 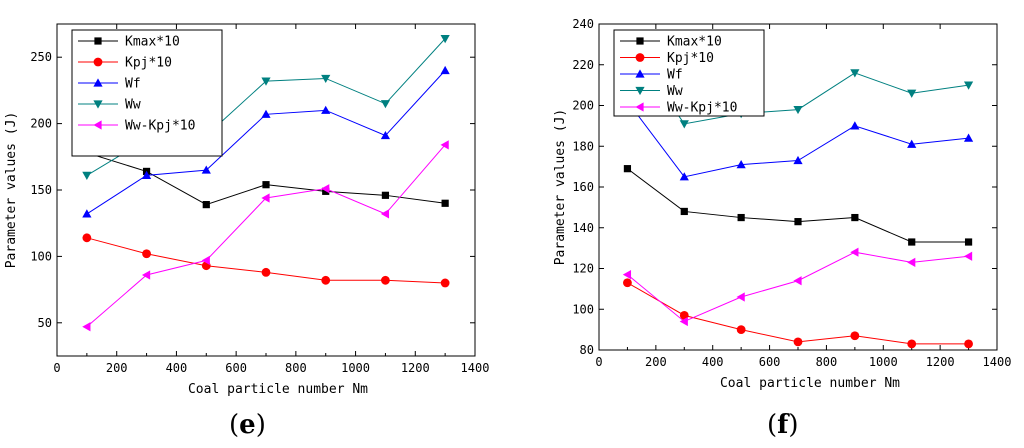 I want to click on y-tick-label: 240, so click(x=583, y=24).